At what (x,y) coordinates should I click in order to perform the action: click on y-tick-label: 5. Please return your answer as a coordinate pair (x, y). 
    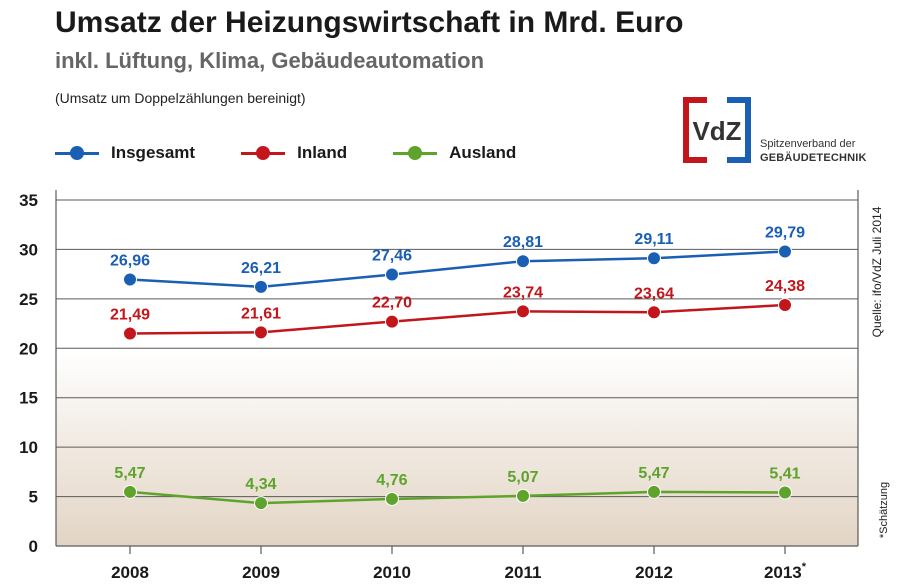
    Looking at the image, I should click on (33, 497).